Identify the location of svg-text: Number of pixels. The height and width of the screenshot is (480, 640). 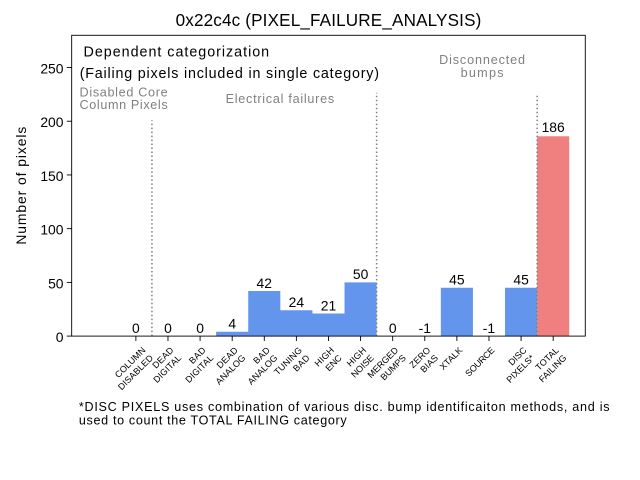
(21, 186).